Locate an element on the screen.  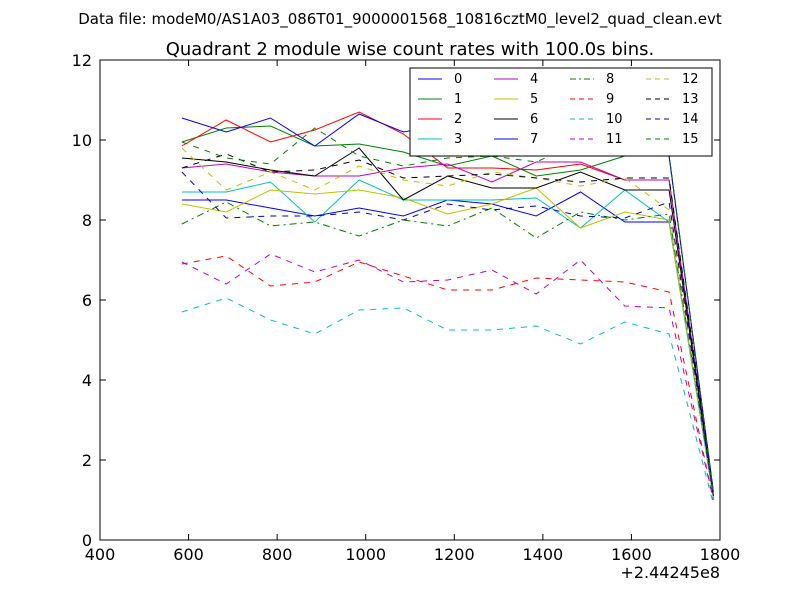
x-tick-label: 800 is located at coordinates (277, 554).